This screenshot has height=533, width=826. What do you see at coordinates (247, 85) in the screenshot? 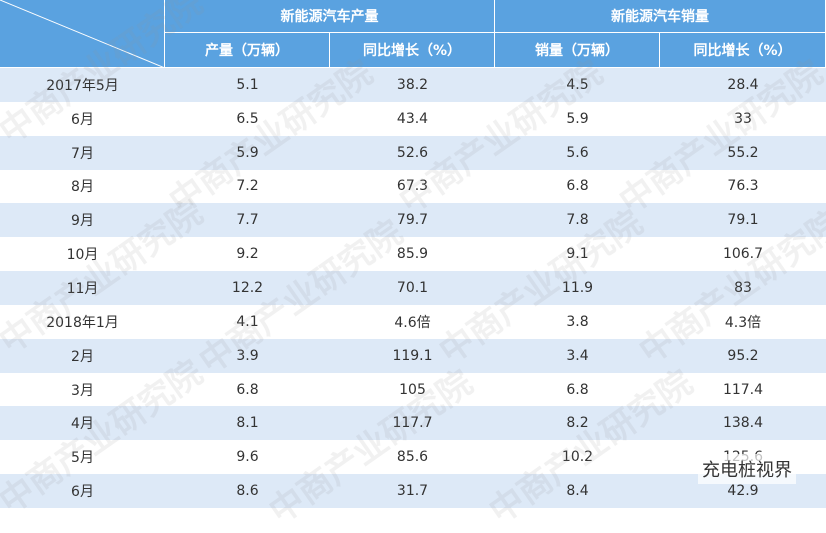
I see `table-cell: 5.1` at bounding box center [247, 85].